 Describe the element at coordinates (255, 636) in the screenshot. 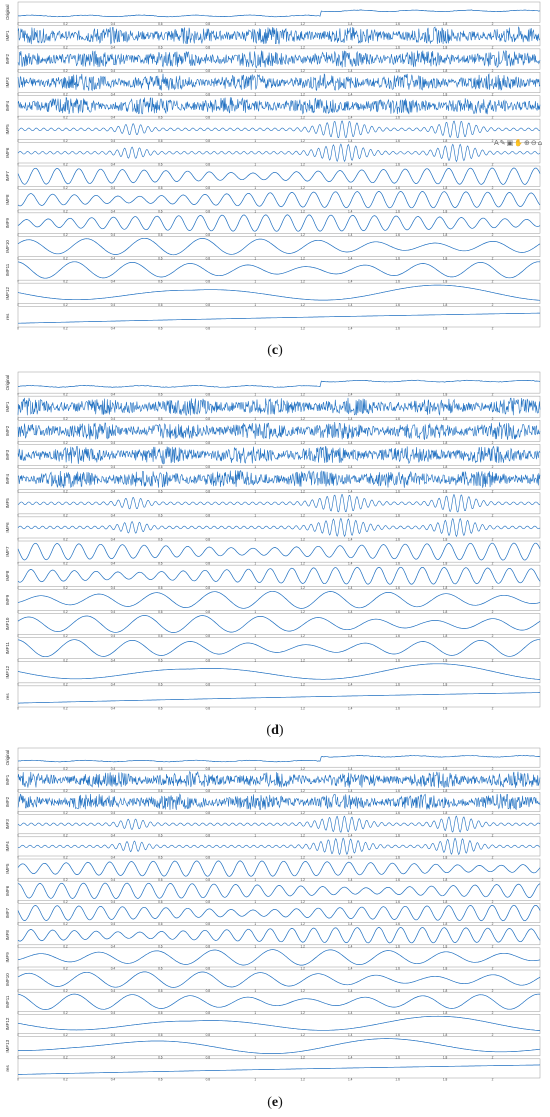

I see `x-tick-label: 1` at that location.